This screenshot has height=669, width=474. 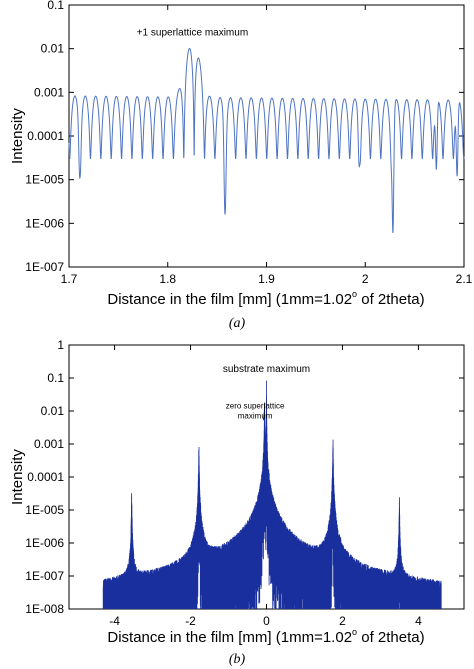 What do you see at coordinates (55, 6) in the screenshot?
I see `a-y-tick-label: 0.1` at bounding box center [55, 6].